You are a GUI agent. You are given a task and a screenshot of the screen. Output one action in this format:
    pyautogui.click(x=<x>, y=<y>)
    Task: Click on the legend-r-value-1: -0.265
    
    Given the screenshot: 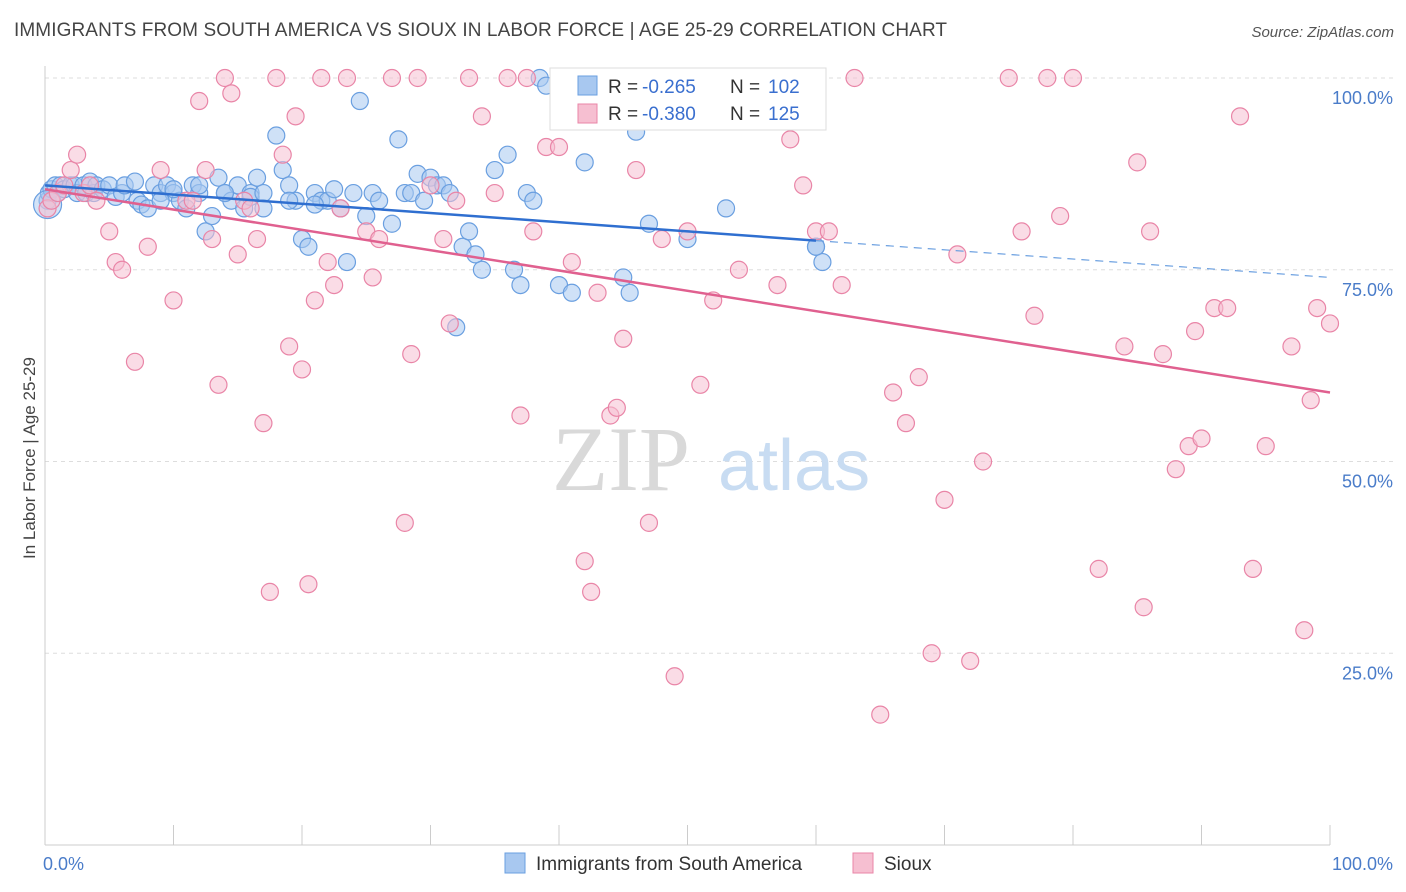 What is the action you would take?
    pyautogui.click(x=669, y=87)
    